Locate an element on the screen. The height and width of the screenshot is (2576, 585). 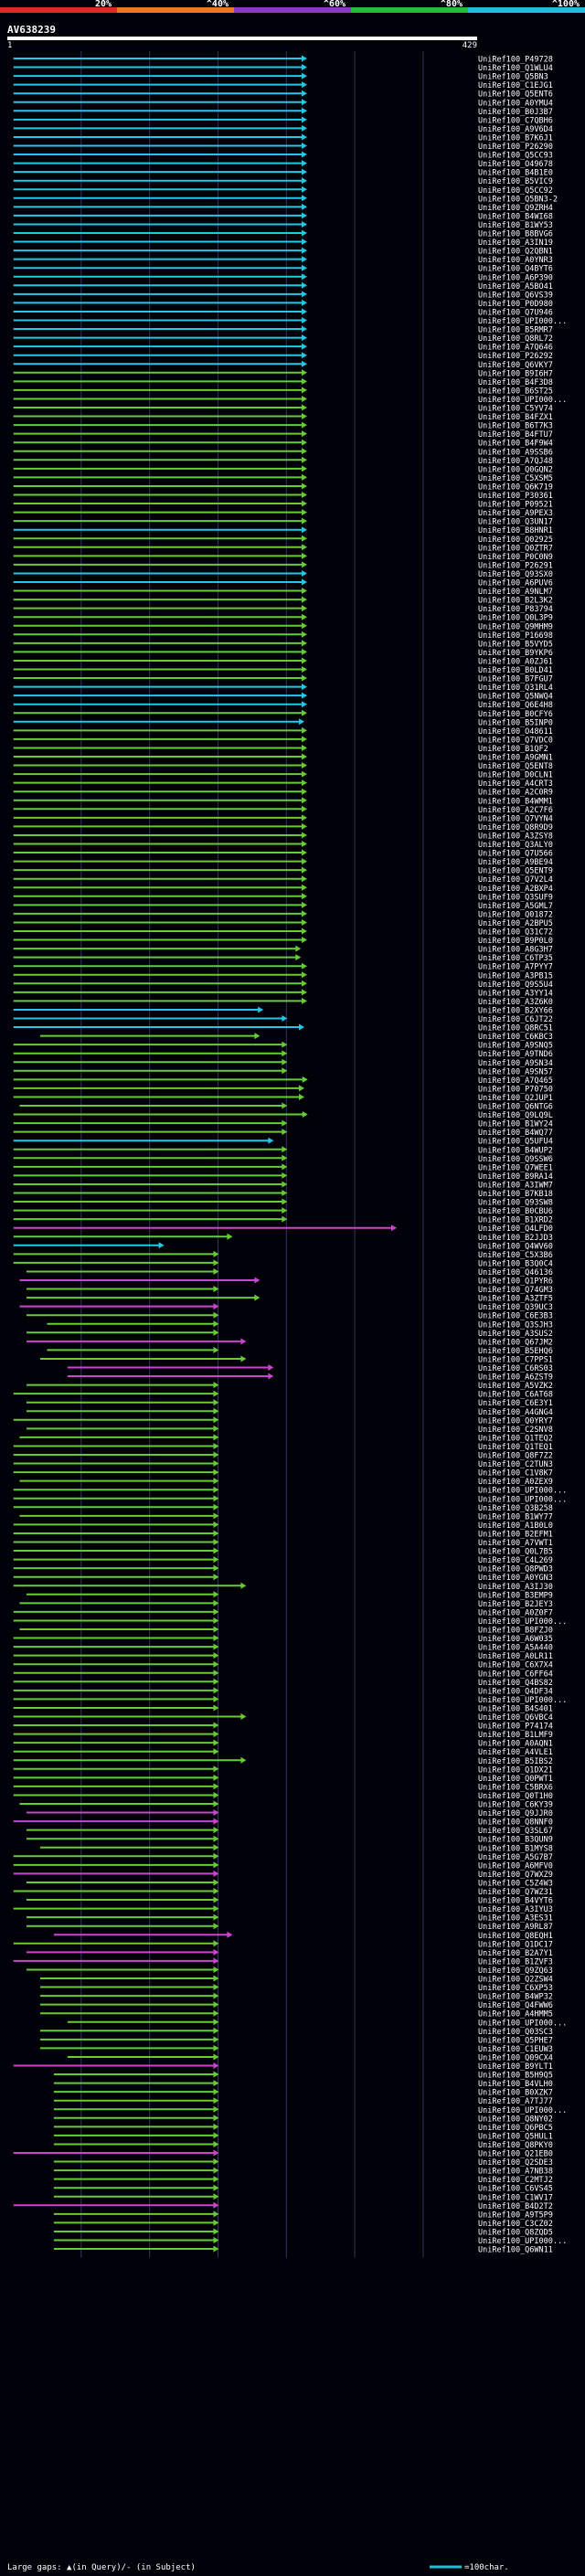
hit-label: UniRef100_Q2SDE3 is located at coordinates (515, 2163).